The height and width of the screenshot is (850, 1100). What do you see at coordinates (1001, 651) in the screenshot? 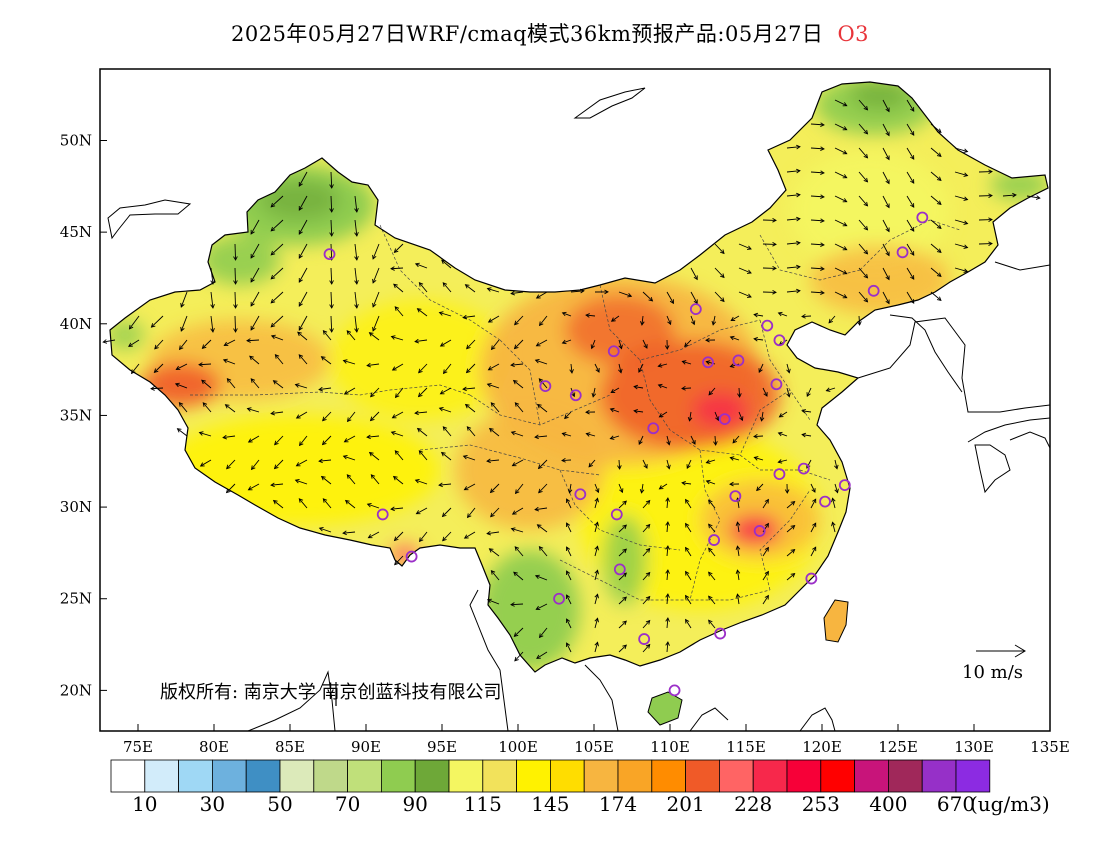
I see `wind-reference-arrow` at bounding box center [1001, 651].